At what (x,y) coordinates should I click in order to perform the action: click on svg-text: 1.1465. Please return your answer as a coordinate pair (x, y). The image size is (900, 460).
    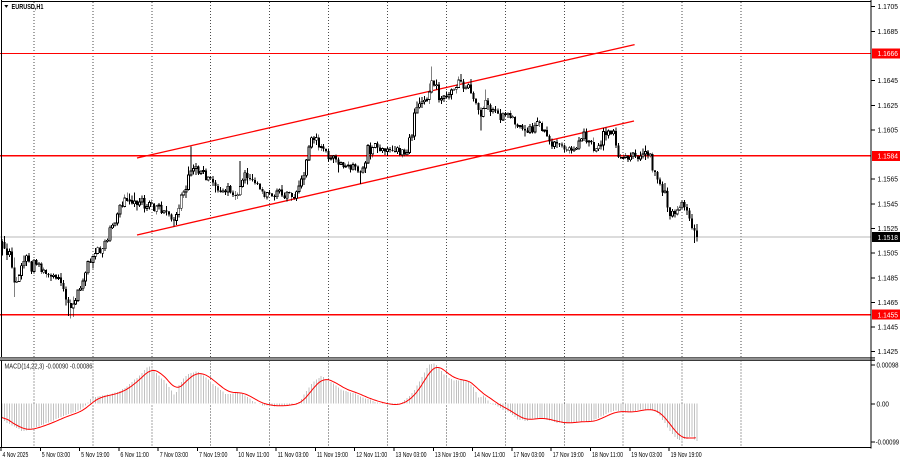
    Looking at the image, I should click on (888, 302).